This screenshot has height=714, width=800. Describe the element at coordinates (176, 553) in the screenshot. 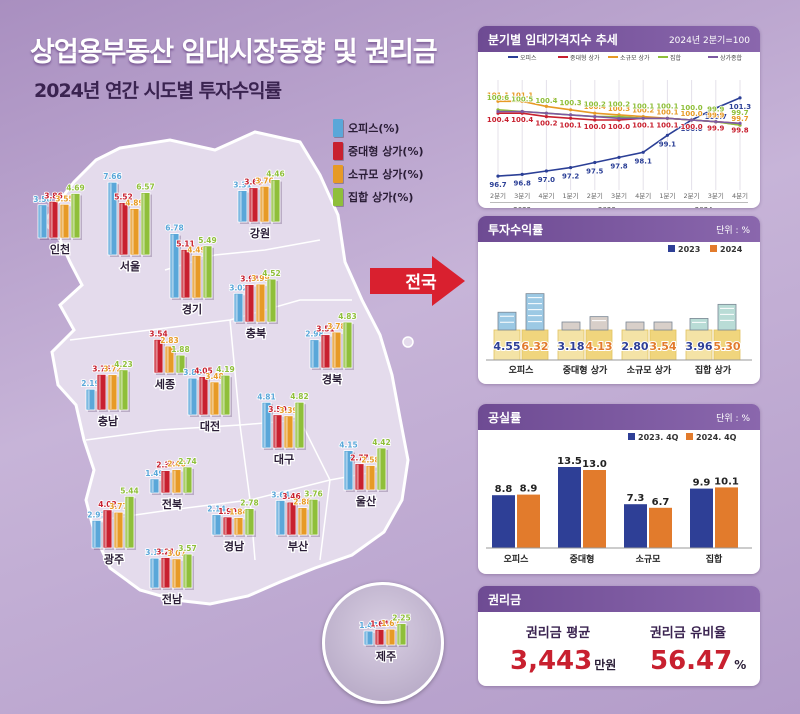

I see `bar-value-label: 3.07` at that location.